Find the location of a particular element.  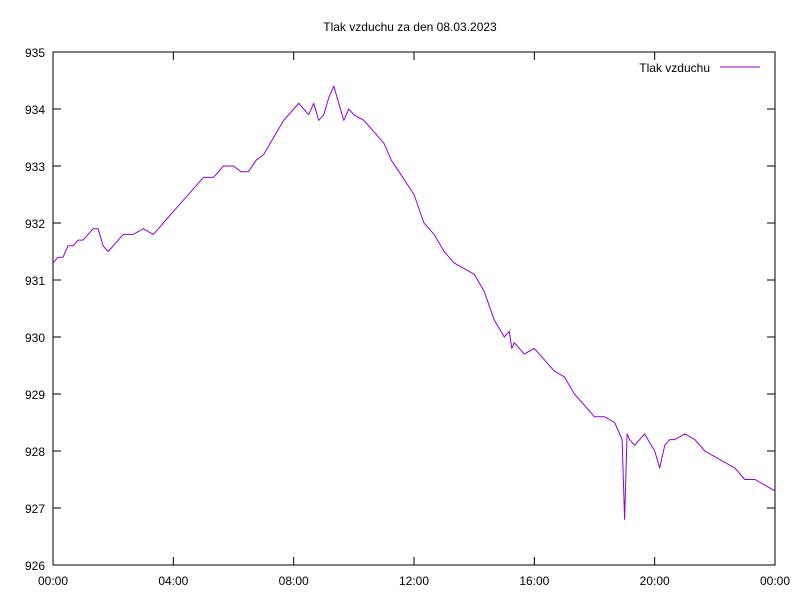

legend-label-tlak-vzduchu: Tlak vzduchu is located at coordinates (674, 68).